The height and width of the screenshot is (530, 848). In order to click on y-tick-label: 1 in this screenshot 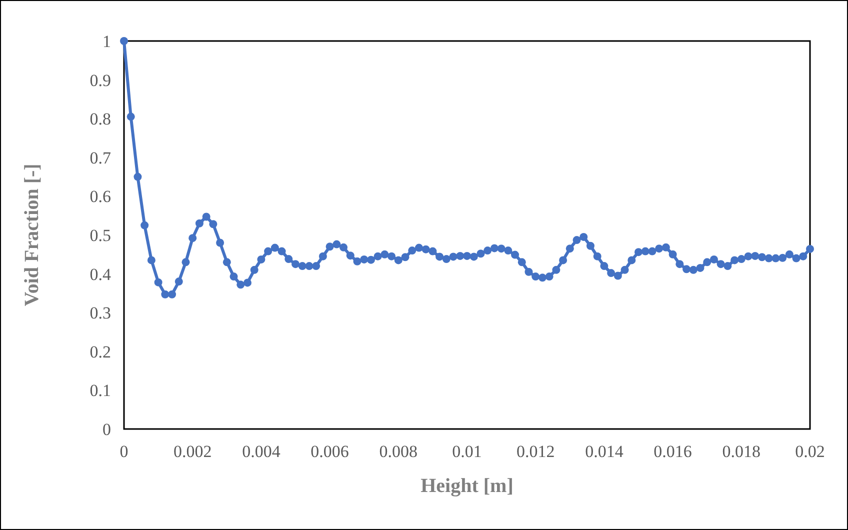, I will do `click(106, 41)`.